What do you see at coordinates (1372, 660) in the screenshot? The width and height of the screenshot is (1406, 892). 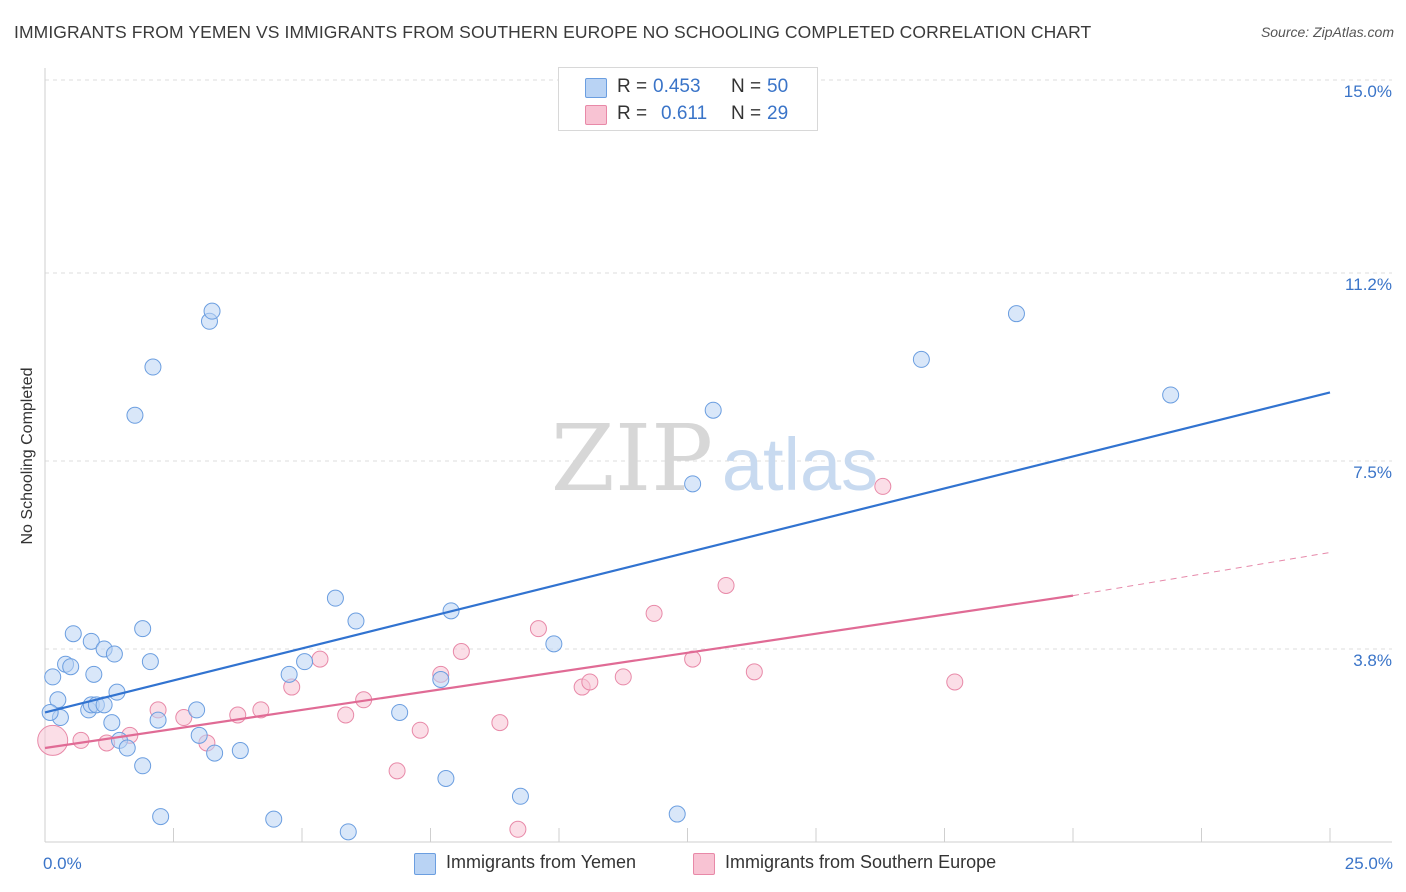 I see `y-tick-label: 3.8%` at bounding box center [1372, 660].